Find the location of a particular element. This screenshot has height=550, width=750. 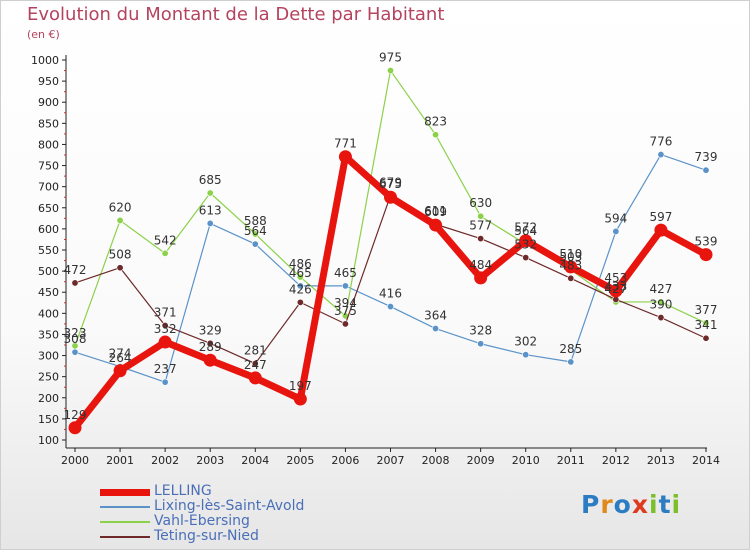

data-label: 508 is located at coordinates (120, 255).